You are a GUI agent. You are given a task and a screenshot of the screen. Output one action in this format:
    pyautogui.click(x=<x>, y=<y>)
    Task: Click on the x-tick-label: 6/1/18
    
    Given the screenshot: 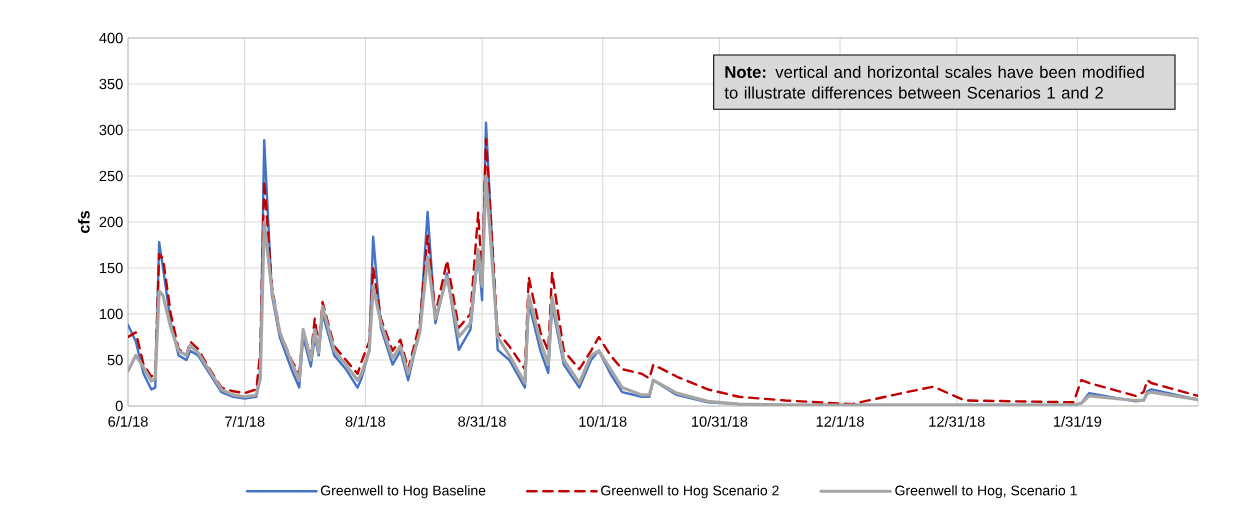 What is the action you would take?
    pyautogui.click(x=128, y=421)
    